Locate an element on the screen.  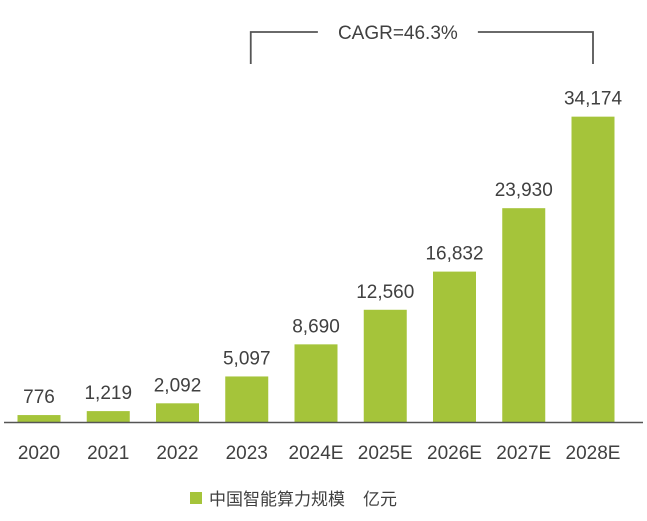
data-label-2022: 2,092 is located at coordinates (178, 385).